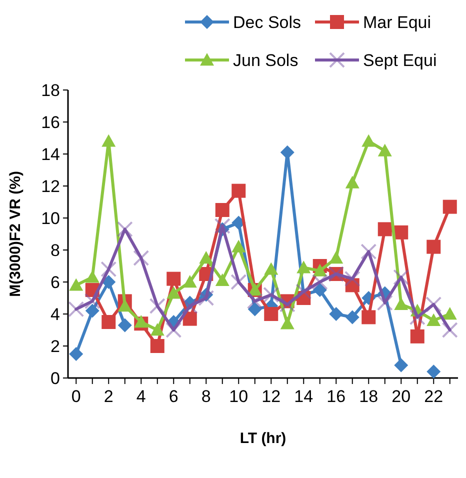 The image size is (466, 478). I want to click on y-tick-label: 14, so click(50, 154).